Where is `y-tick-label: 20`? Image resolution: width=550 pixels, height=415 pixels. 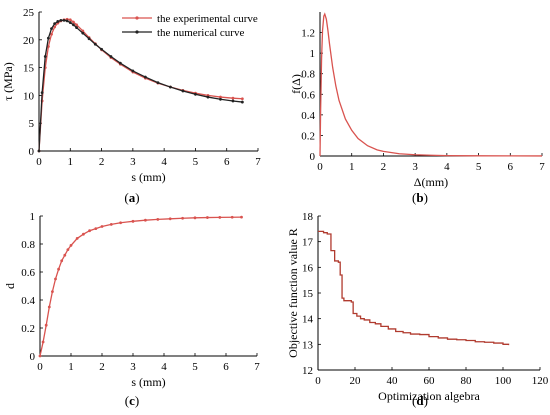
y-tick-label: 20 is located at coordinates (29, 41).